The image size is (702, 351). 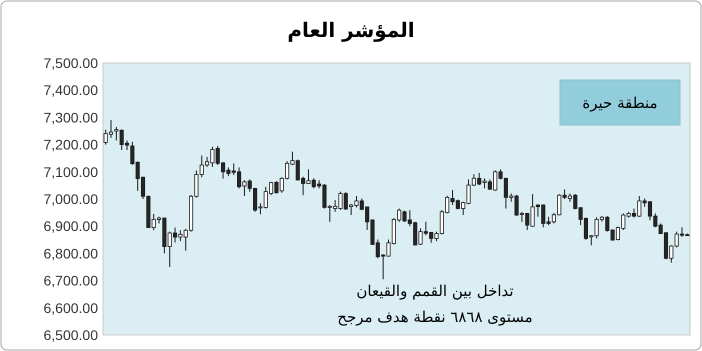 I want to click on y-tick-label: 7,500.00, so click(x=71, y=63).